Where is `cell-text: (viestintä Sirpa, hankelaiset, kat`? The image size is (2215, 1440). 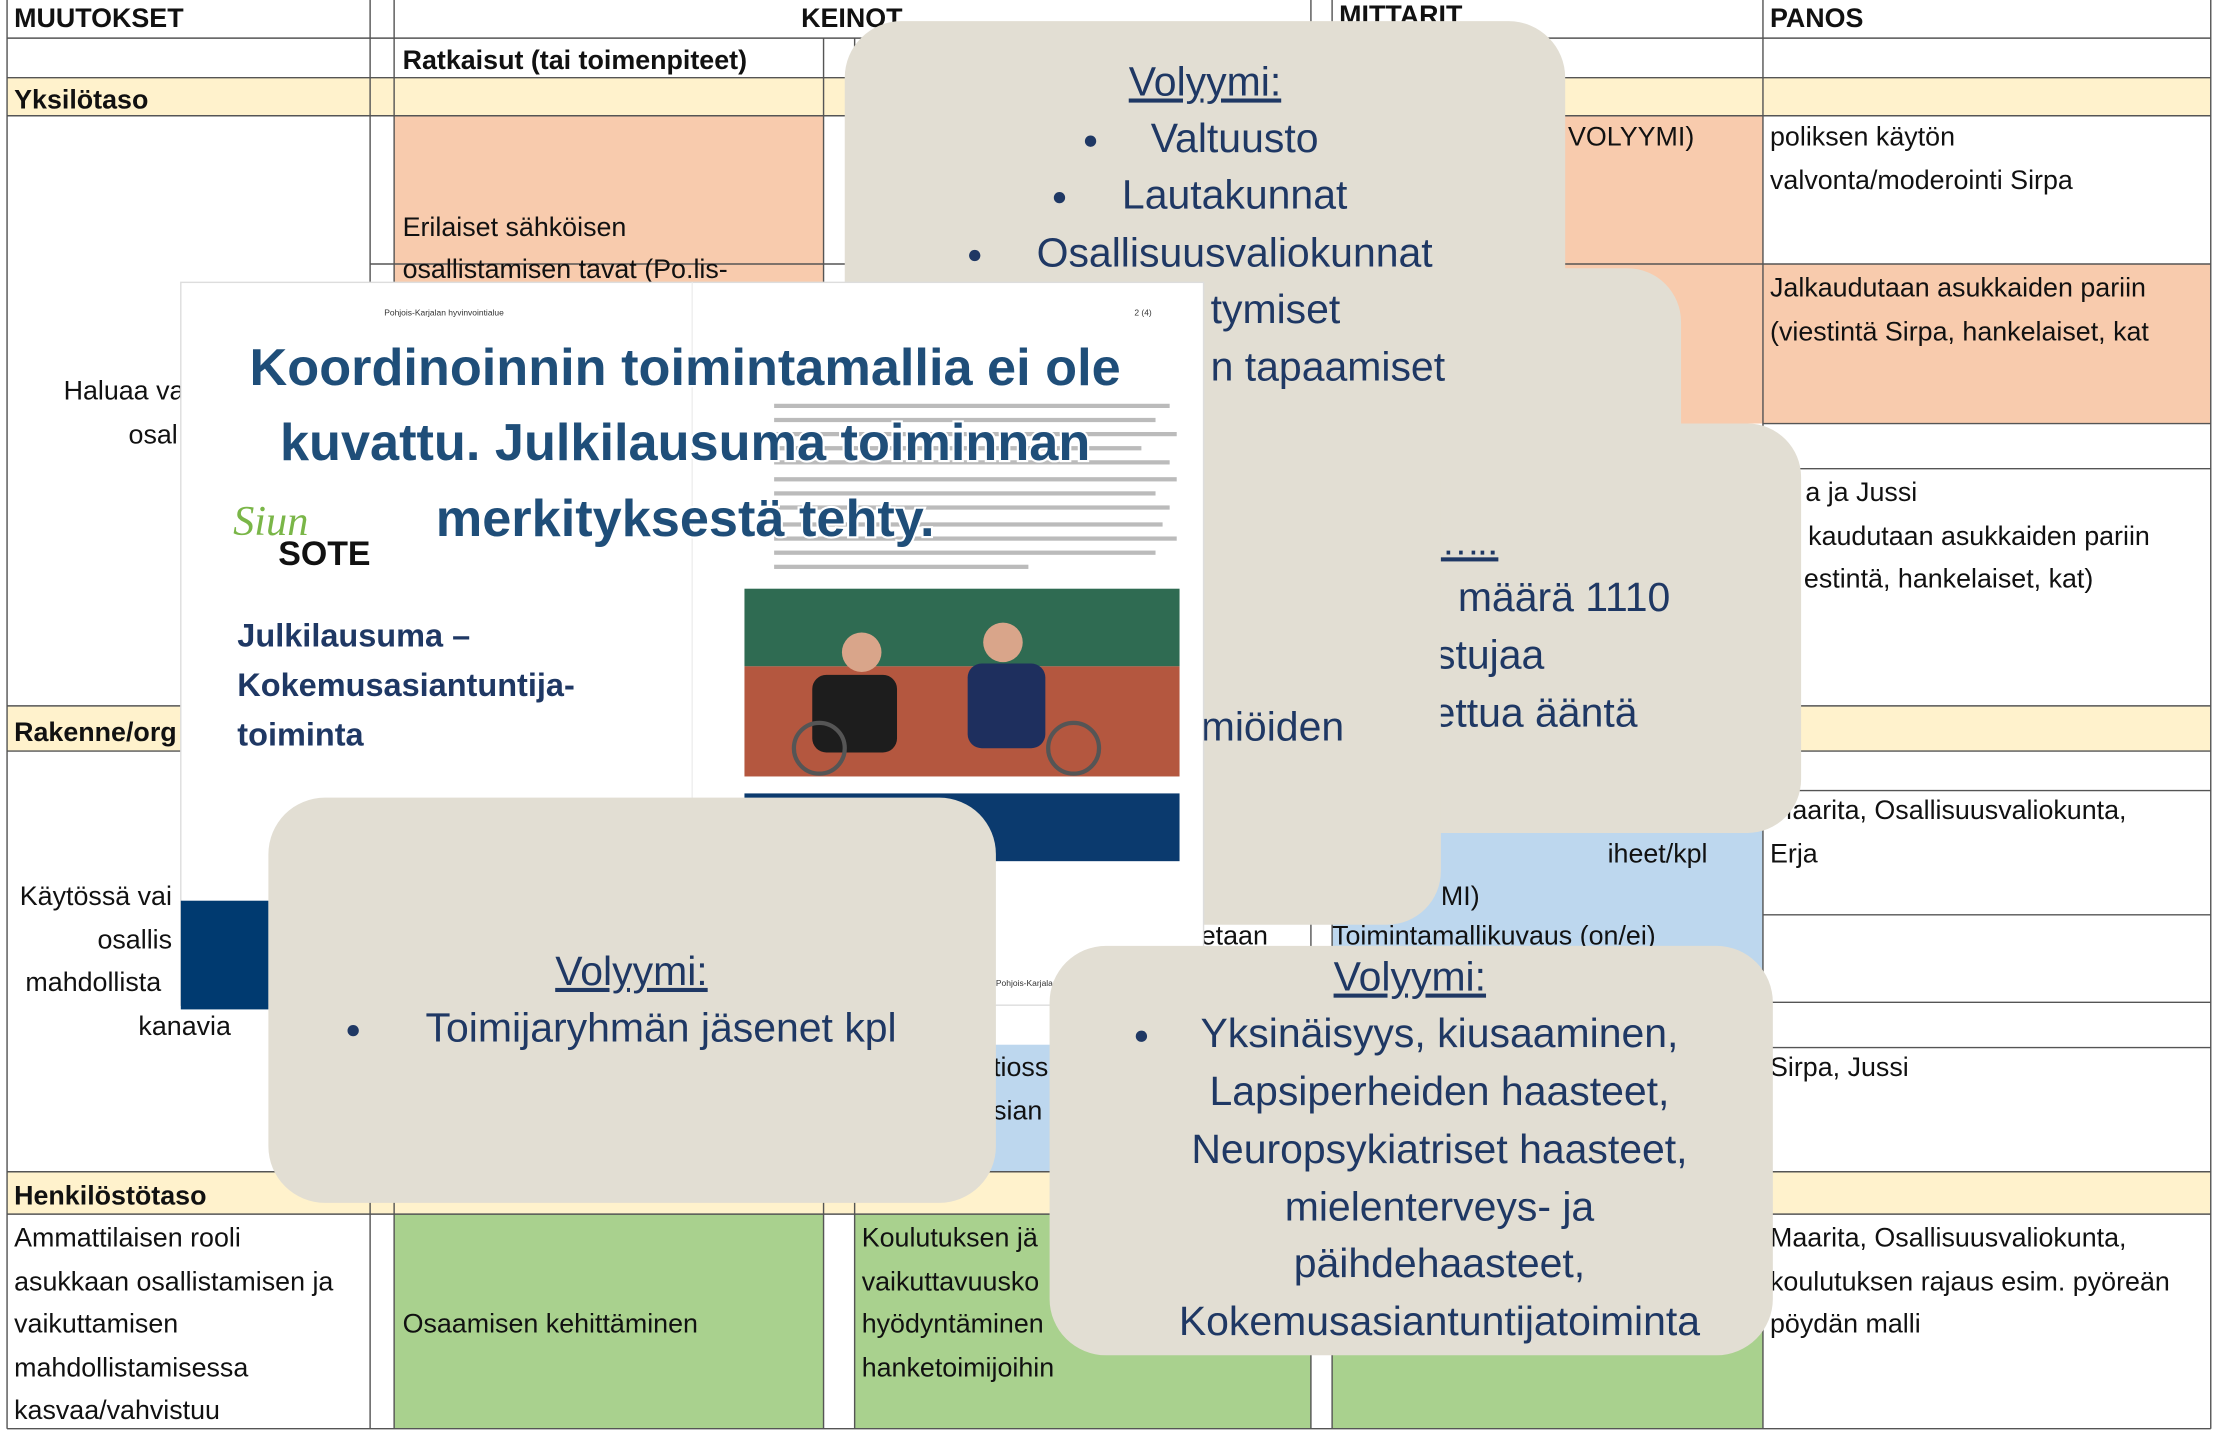 cell-text: (viestintä Sirpa, hankelaiset, kat is located at coordinates (1959, 331).